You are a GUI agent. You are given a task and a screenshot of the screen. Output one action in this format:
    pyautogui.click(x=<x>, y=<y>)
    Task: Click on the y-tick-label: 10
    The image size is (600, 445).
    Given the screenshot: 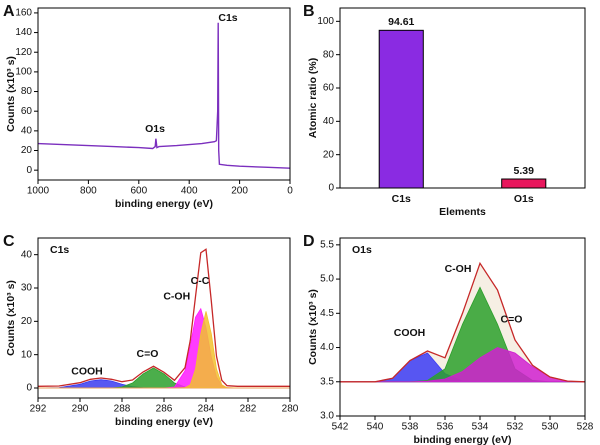 What is the action you would take?
    pyautogui.click(x=27, y=354)
    